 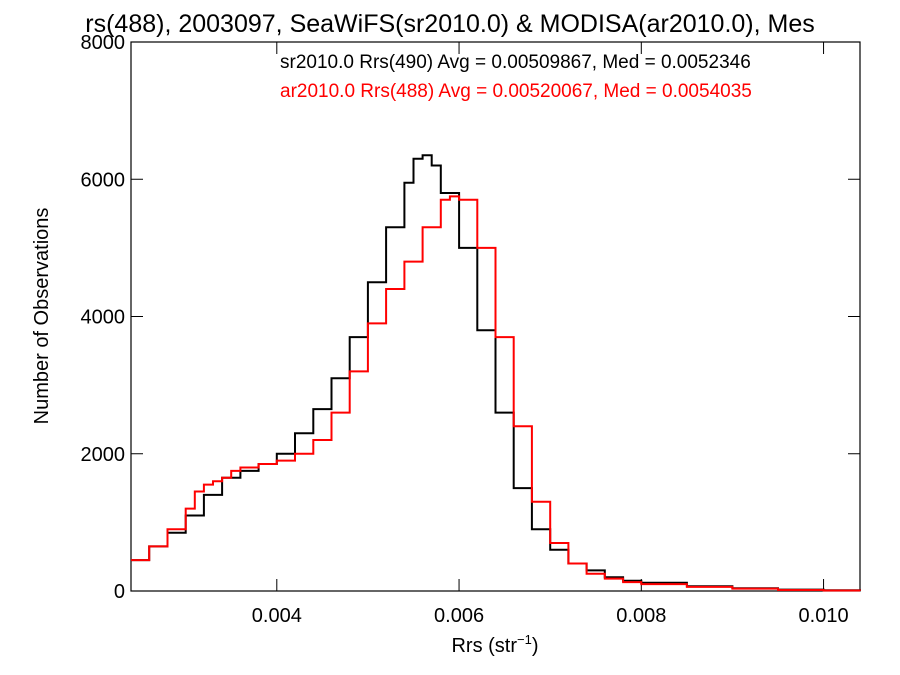 I want to click on x-tick-label: 0.010, so click(x=824, y=616).